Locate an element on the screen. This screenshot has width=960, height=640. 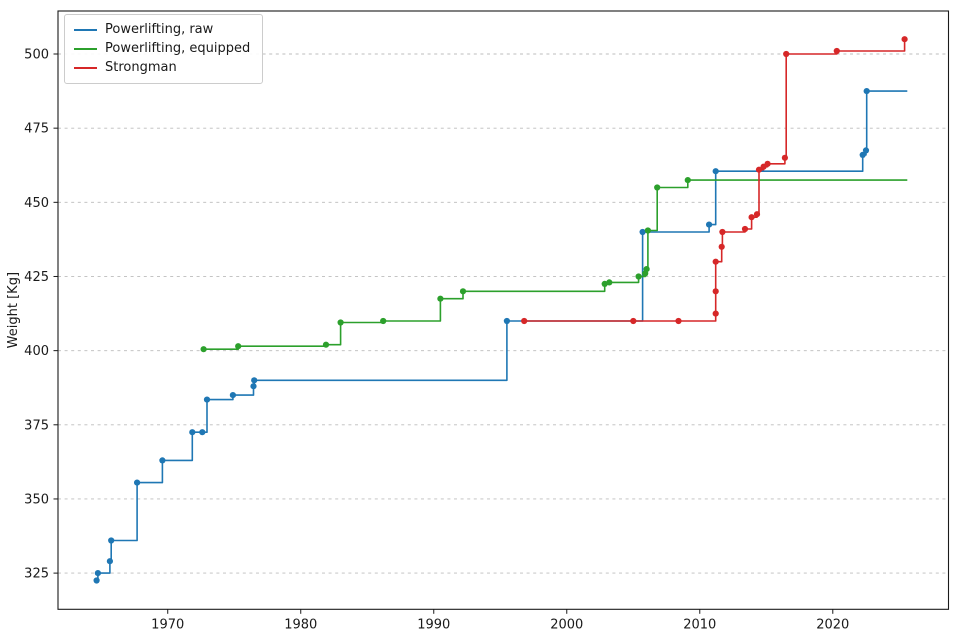
legend-item: Powerlifting, raw is located at coordinates (162, 30).